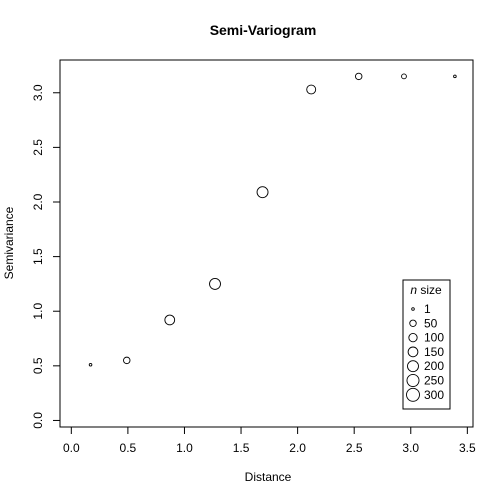 This screenshot has height=500, width=500. I want to click on x-tick-label: 2.0, so click(297, 448).